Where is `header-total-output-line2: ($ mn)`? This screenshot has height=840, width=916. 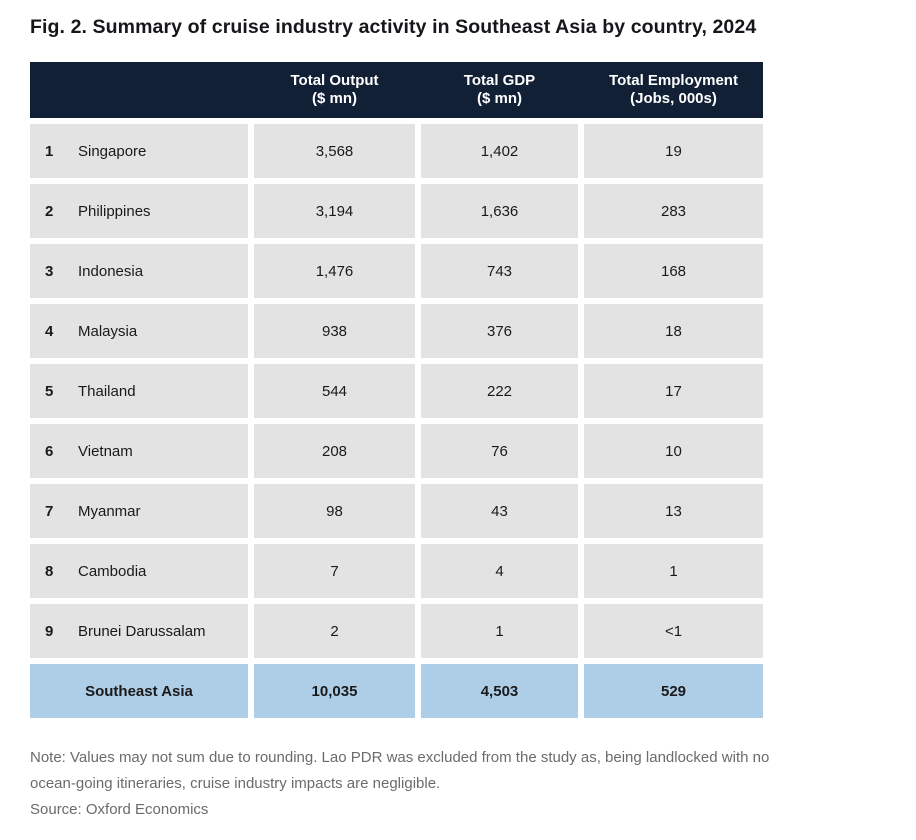 header-total-output-line2: ($ mn) is located at coordinates (334, 98).